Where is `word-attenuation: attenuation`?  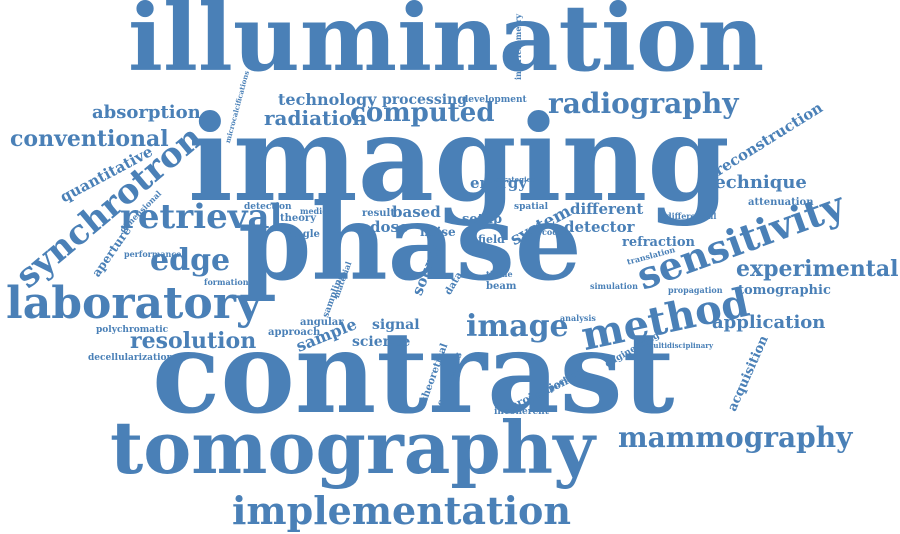 word-attenuation: attenuation is located at coordinates (781, 202).